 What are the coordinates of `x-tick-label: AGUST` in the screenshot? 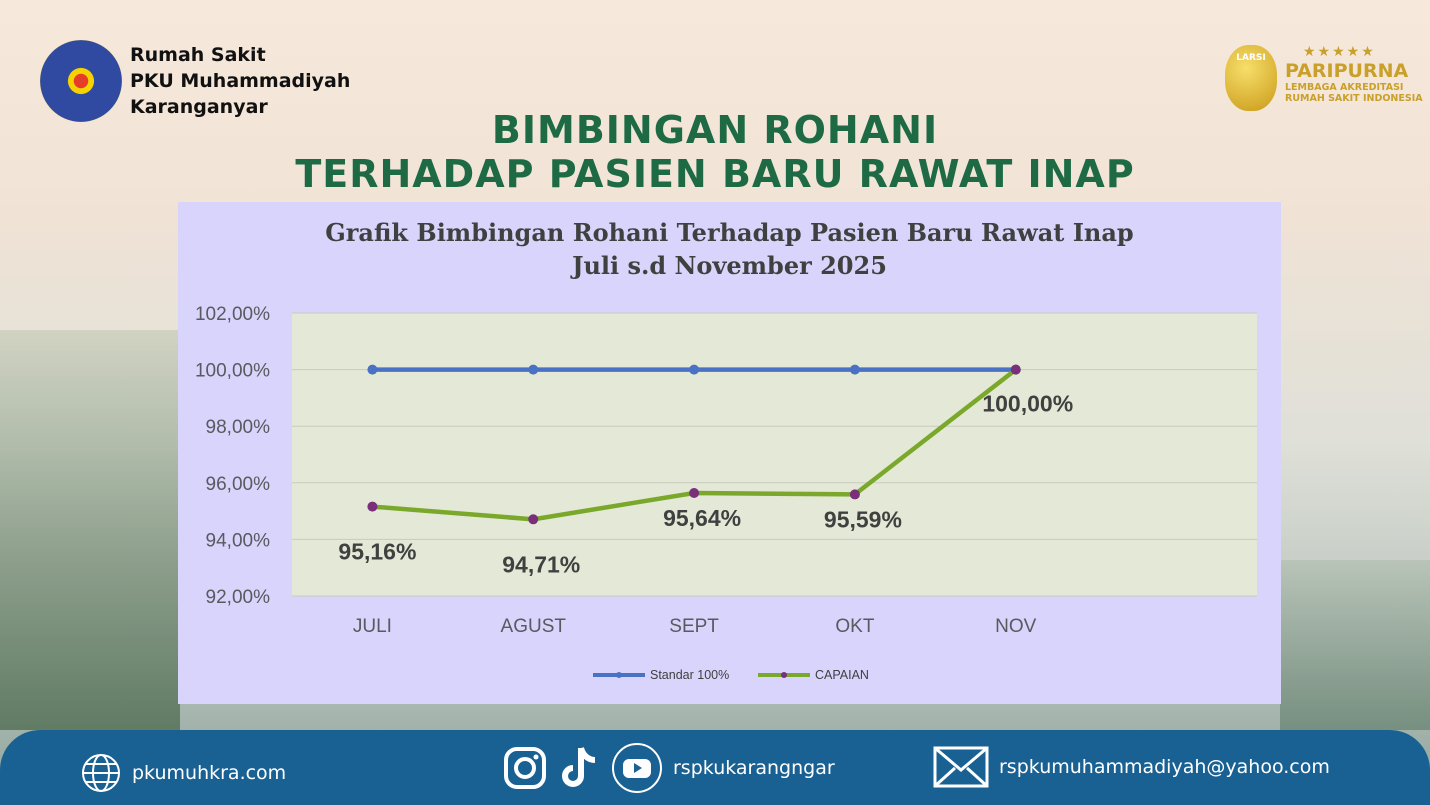 It's located at (534, 626).